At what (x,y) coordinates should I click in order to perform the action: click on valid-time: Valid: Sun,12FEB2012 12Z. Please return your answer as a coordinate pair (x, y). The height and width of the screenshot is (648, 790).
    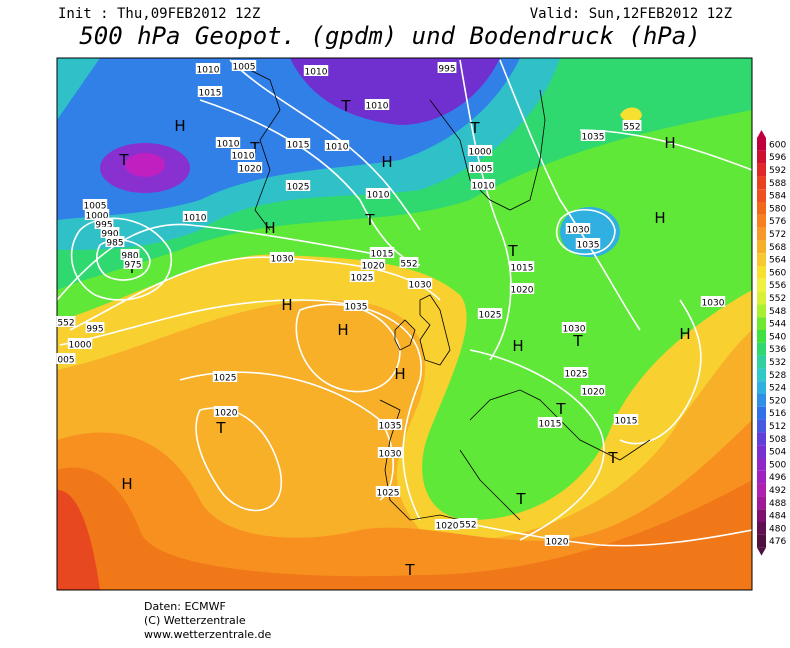
    Looking at the image, I should click on (631, 14).